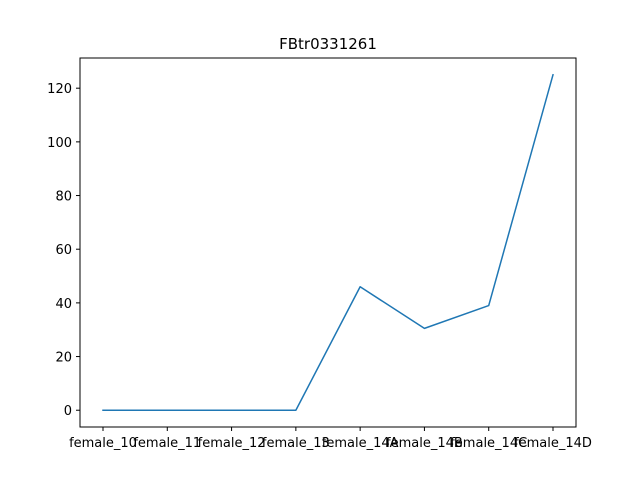 The image size is (640, 480). What do you see at coordinates (68, 411) in the screenshot?
I see `y-tick-label-0: 0` at bounding box center [68, 411].